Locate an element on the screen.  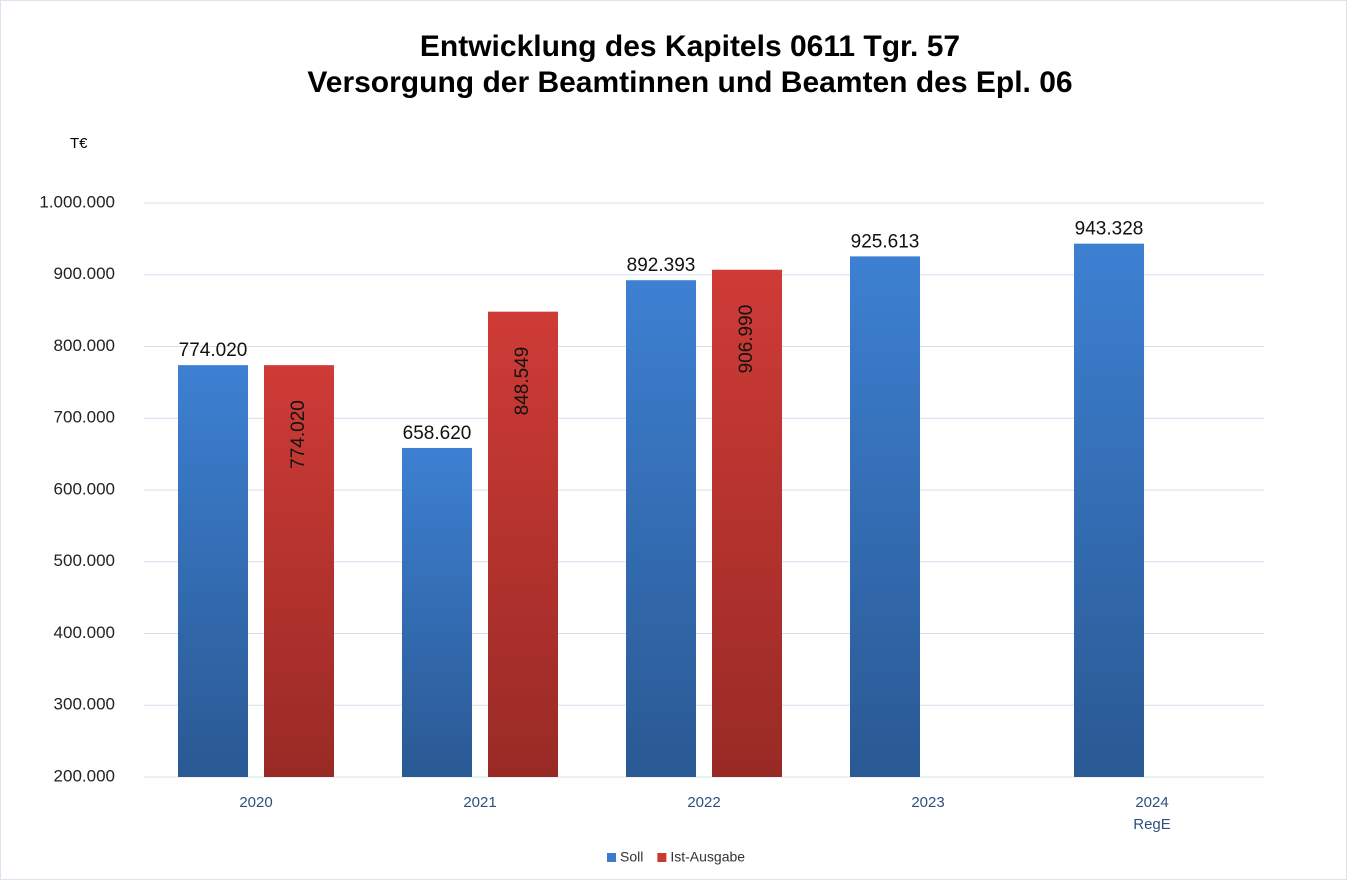
y-tick-label: 800.000 is located at coordinates (84, 345).